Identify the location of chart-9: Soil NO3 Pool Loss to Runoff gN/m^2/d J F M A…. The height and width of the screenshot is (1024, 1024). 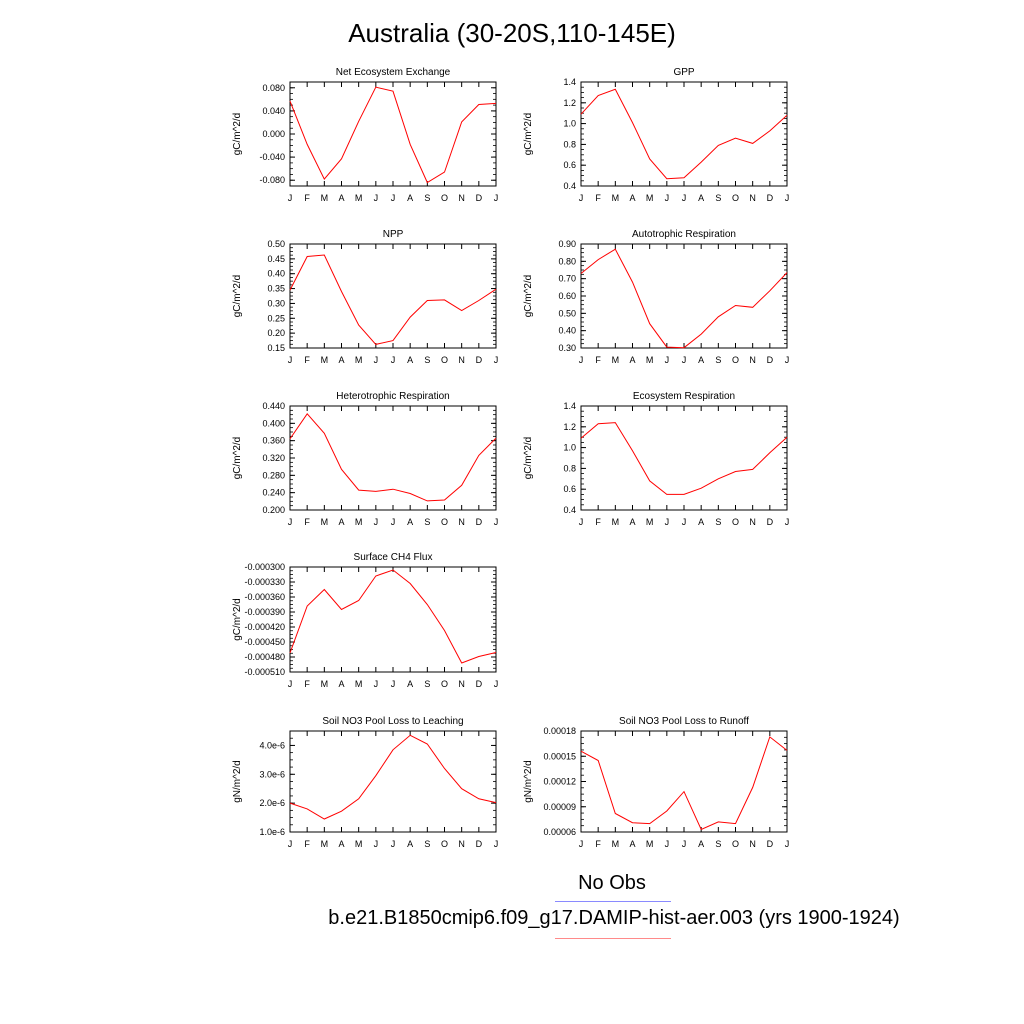
(656, 782).